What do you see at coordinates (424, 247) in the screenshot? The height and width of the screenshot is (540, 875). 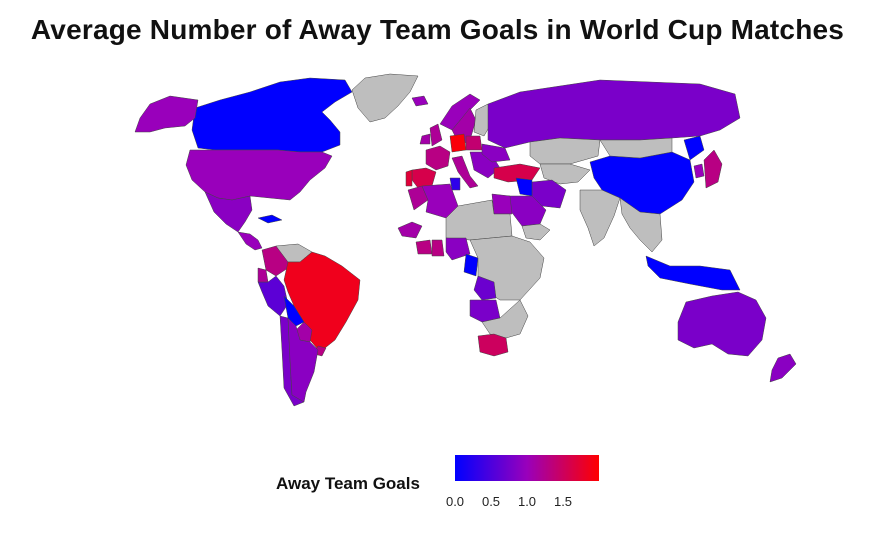 I see `region-ivory-coast` at bounding box center [424, 247].